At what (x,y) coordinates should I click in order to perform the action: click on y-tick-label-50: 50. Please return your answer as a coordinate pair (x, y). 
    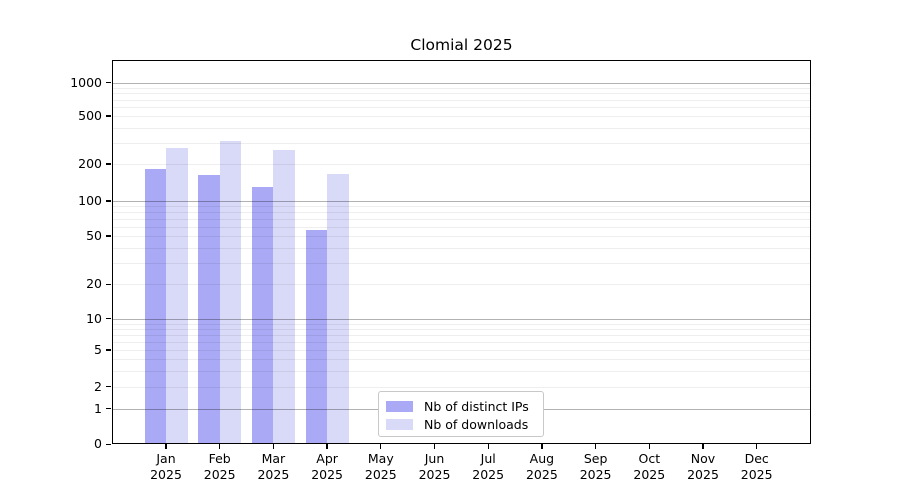
    Looking at the image, I should click on (94, 235).